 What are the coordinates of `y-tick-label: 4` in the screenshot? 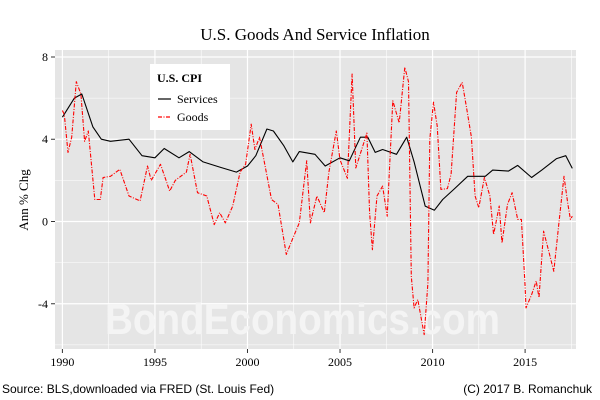 It's located at (45, 139).